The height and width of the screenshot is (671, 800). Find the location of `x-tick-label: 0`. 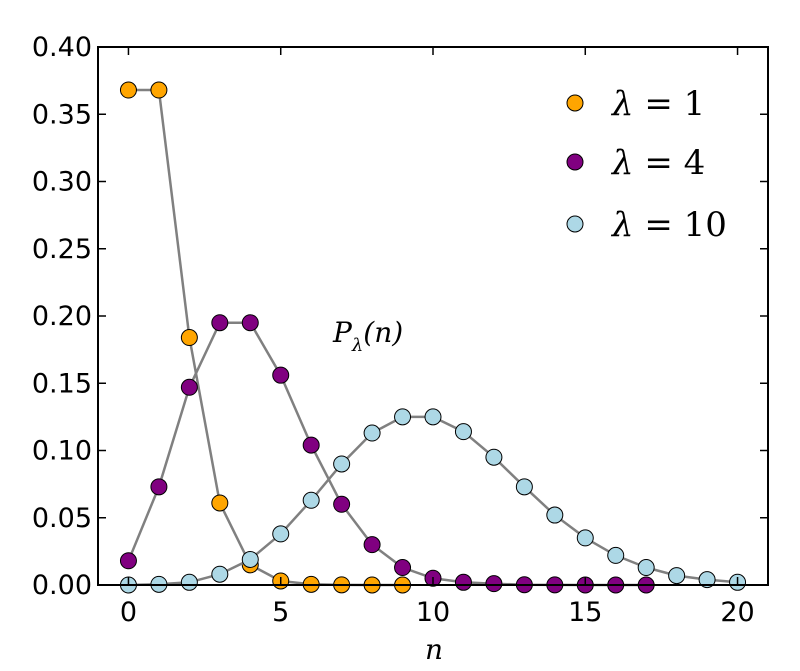

x-tick-label: 0 is located at coordinates (128, 612).